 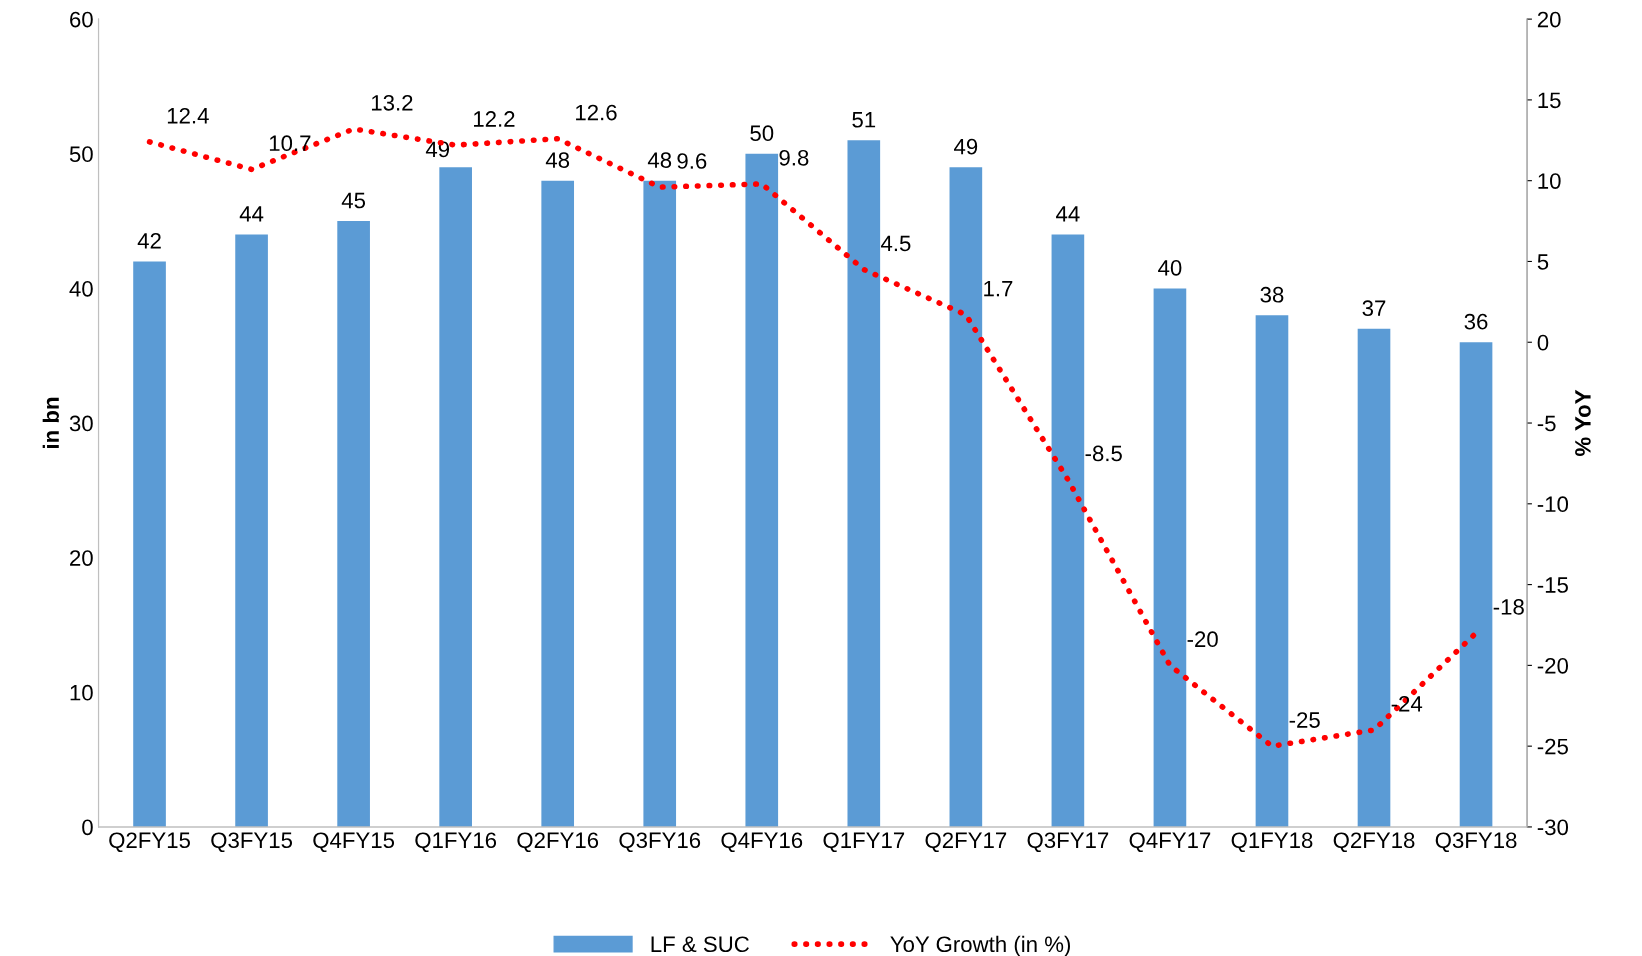 What do you see at coordinates (1543, 342) in the screenshot?
I see `y2-tick-label: 0` at bounding box center [1543, 342].